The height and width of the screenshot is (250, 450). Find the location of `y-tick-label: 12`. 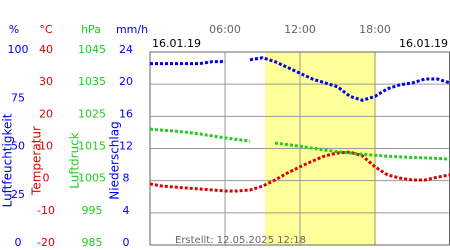

y-tick-label: 12 is located at coordinates (126, 146).